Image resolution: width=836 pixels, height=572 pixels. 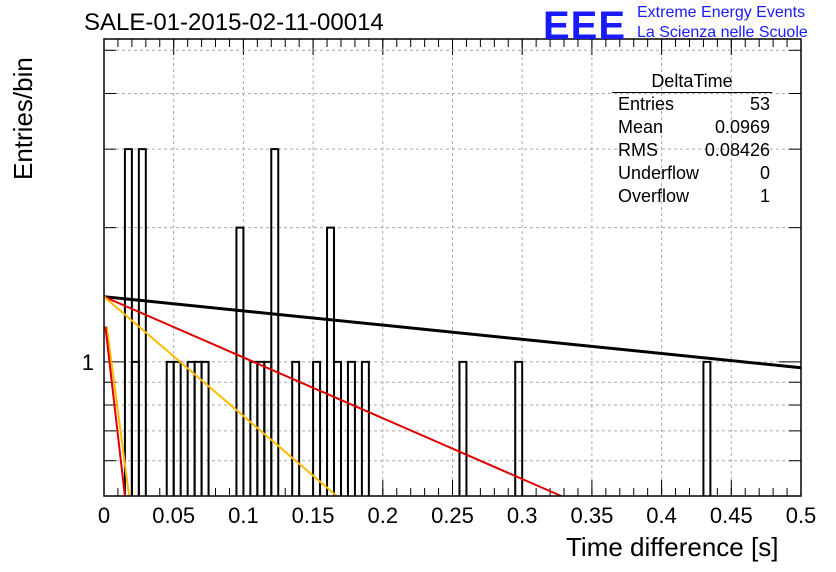 I want to click on x-axis-label: Time difference [s], so click(x=672, y=547).